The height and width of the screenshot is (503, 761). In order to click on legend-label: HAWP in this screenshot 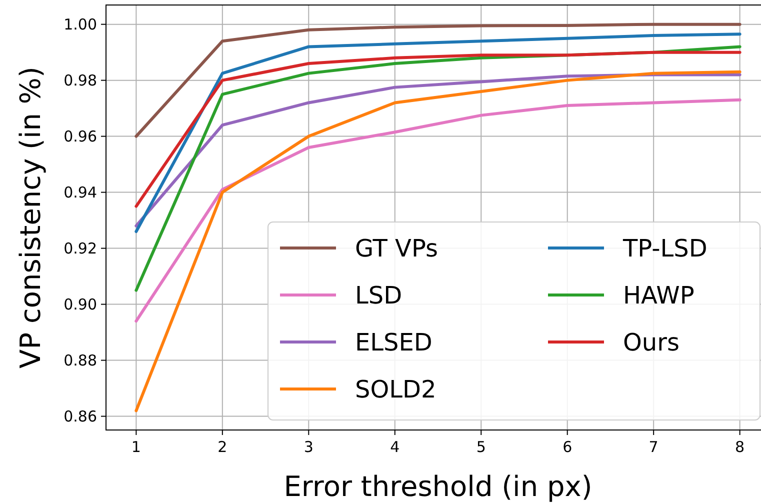, I will do `click(658, 295)`.